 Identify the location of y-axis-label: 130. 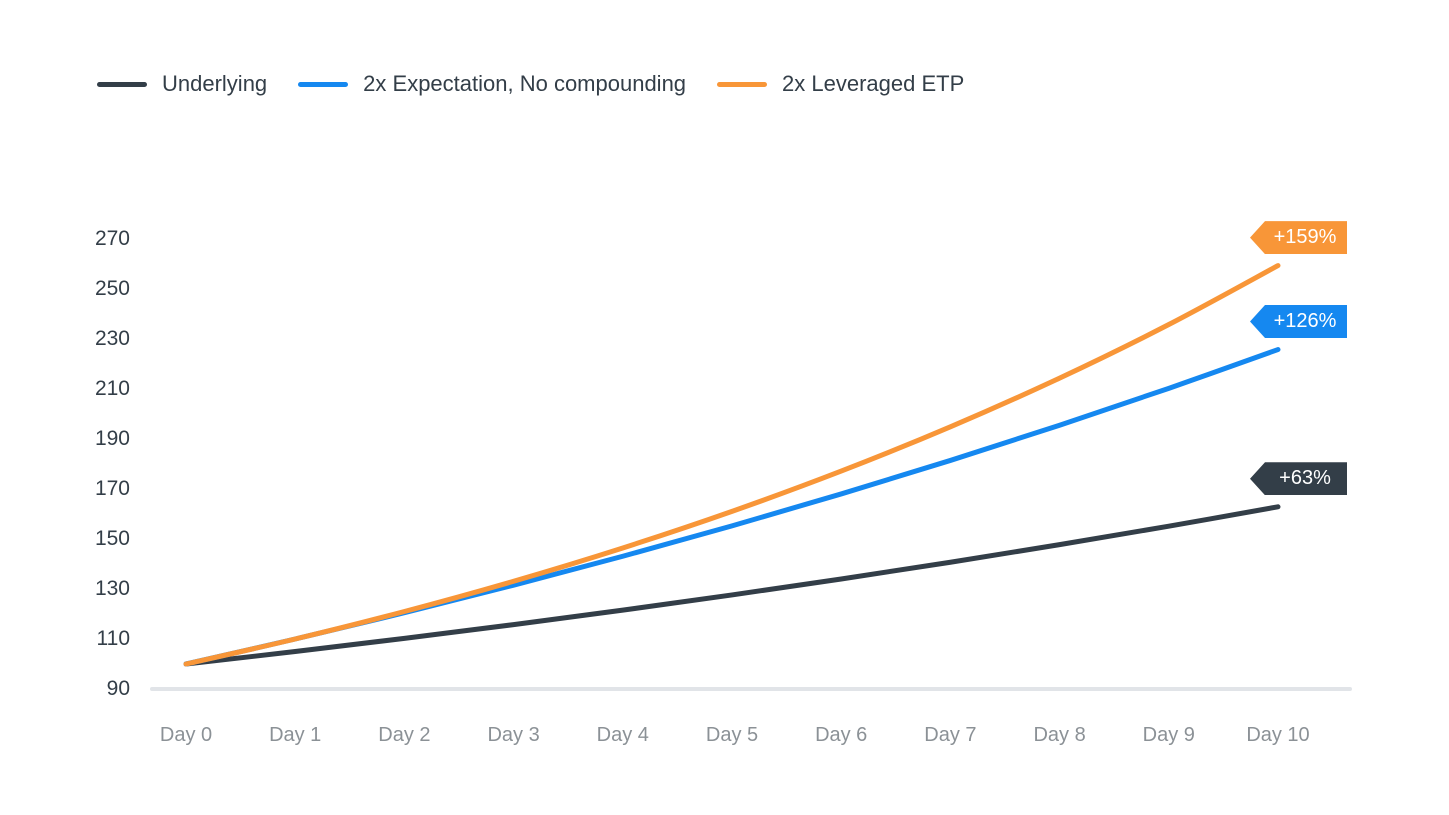
(112, 588).